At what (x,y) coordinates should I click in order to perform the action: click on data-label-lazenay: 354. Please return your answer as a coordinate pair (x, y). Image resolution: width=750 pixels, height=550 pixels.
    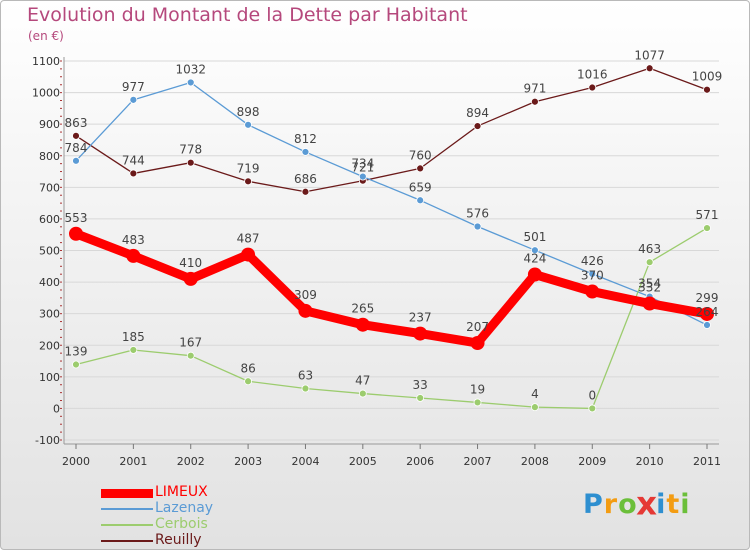
    Looking at the image, I should click on (649, 284).